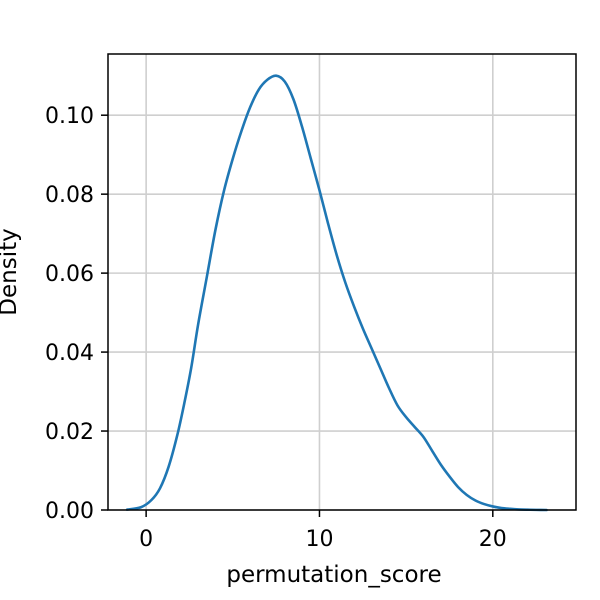 The height and width of the screenshot is (600, 600). What do you see at coordinates (69, 511) in the screenshot?
I see `y-tick-label: 0.00` at bounding box center [69, 511].